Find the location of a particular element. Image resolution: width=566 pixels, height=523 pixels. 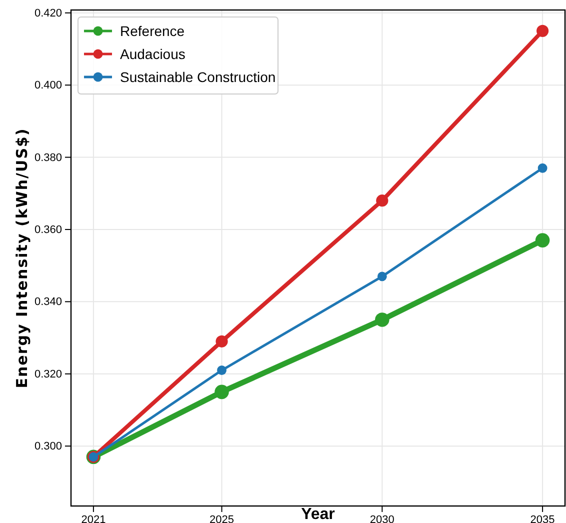

x-axis-title: Year is located at coordinates (318, 514).